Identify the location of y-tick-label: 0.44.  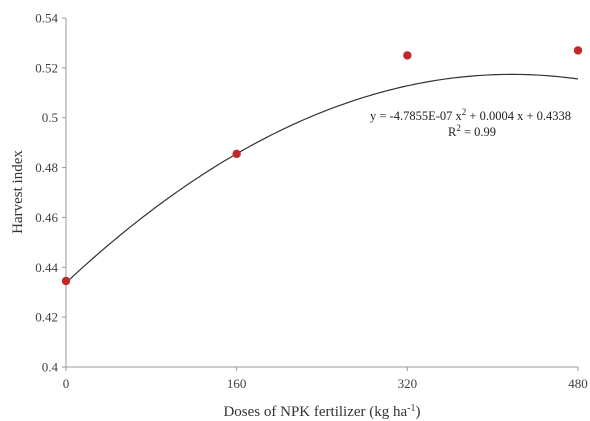
(46, 267).